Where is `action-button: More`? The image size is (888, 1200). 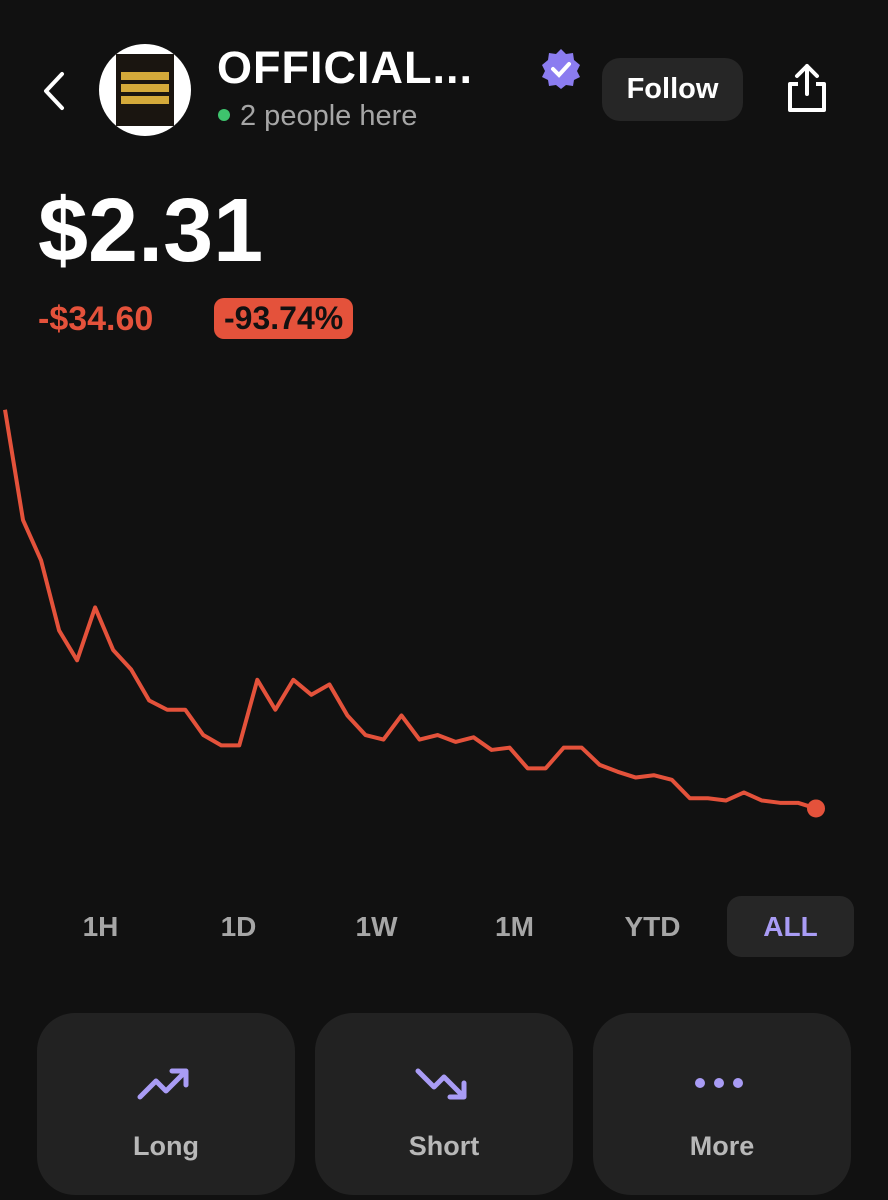
action-button: More is located at coordinates (722, 1104).